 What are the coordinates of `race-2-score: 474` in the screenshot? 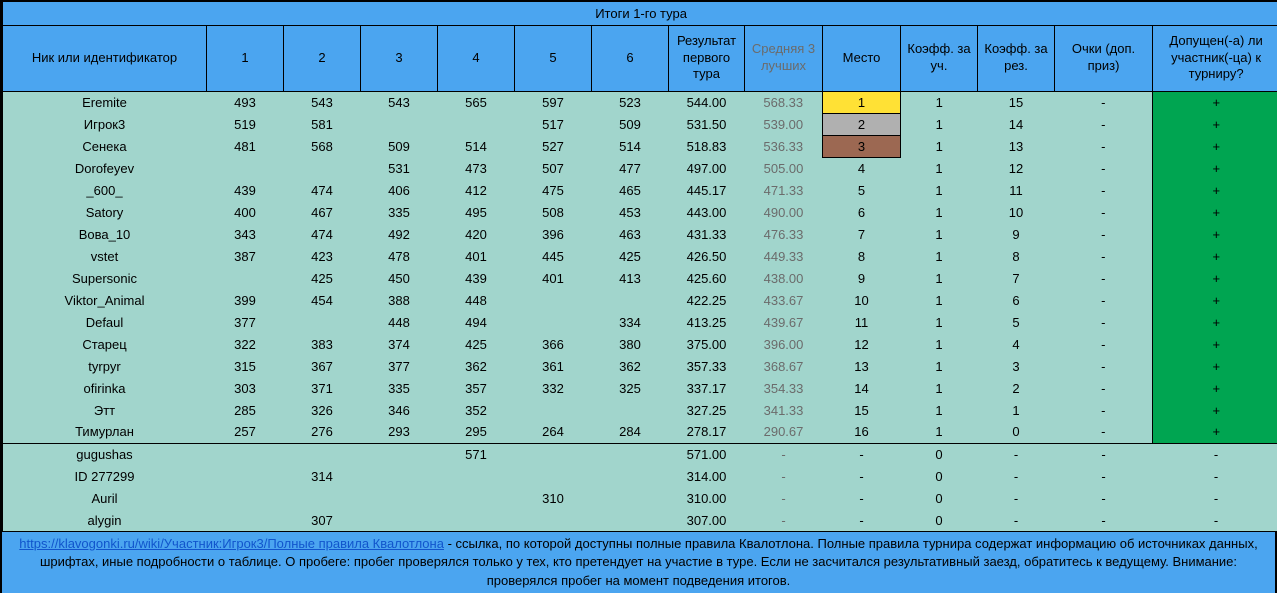 It's located at (322, 234).